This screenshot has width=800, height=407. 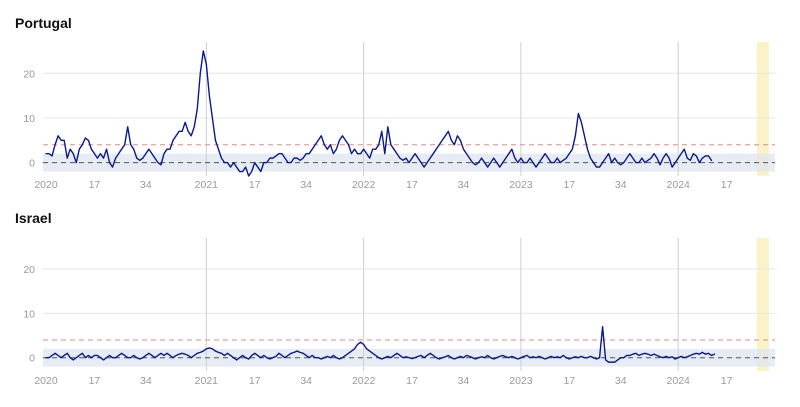 What do you see at coordinates (43, 23) in the screenshot?
I see `chart-title: Portugal` at bounding box center [43, 23].